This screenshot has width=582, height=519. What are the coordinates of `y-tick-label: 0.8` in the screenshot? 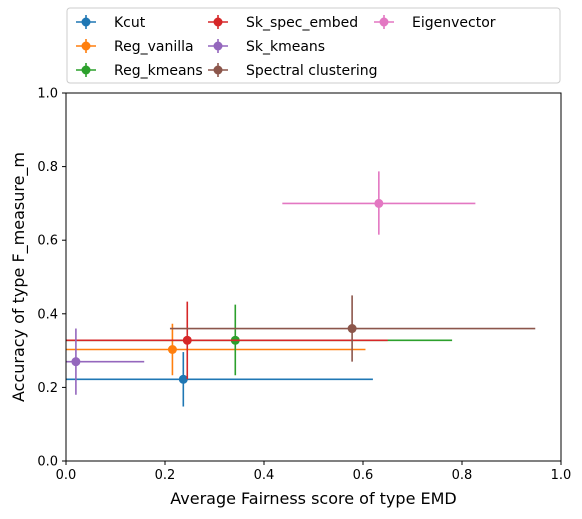 It's located at (47, 167).